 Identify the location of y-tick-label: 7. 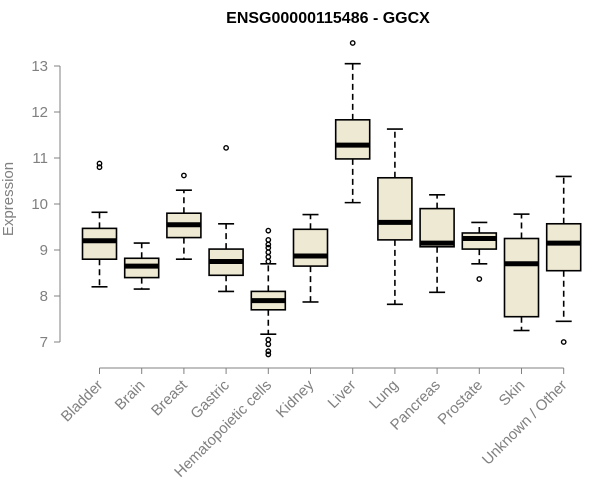
(44, 342).